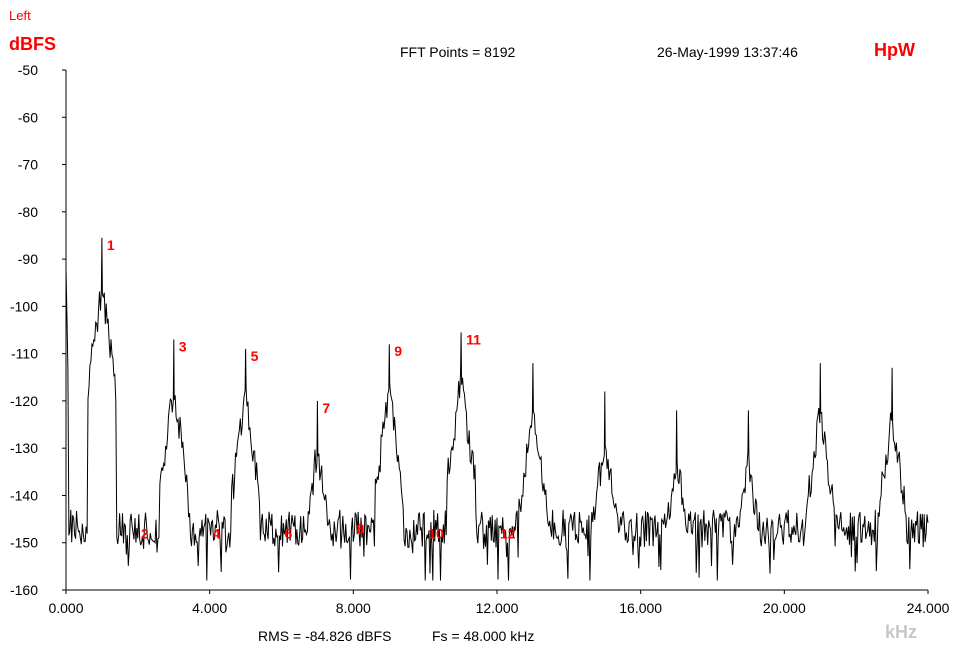  Describe the element at coordinates (28, 117) in the screenshot. I see `y-tick-label: -60` at that location.